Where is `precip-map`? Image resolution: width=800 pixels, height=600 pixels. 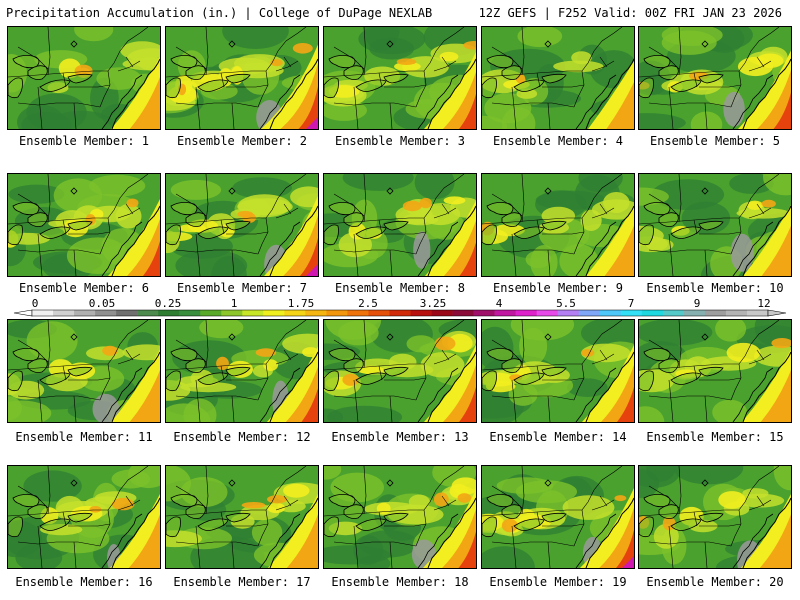 precip-map is located at coordinates (715, 517).